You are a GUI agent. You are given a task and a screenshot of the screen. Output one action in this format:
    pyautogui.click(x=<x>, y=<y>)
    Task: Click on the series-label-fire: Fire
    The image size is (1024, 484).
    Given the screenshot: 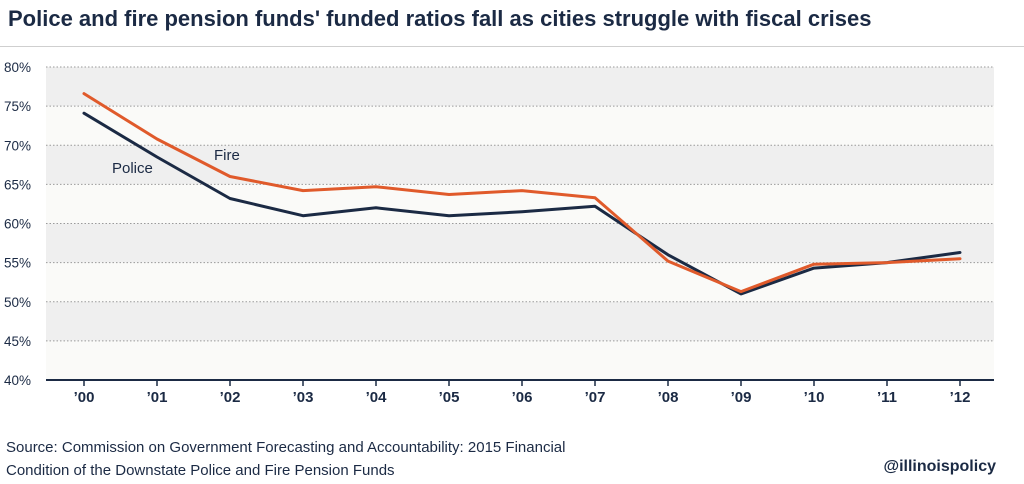 What is the action you would take?
    pyautogui.click(x=227, y=155)
    